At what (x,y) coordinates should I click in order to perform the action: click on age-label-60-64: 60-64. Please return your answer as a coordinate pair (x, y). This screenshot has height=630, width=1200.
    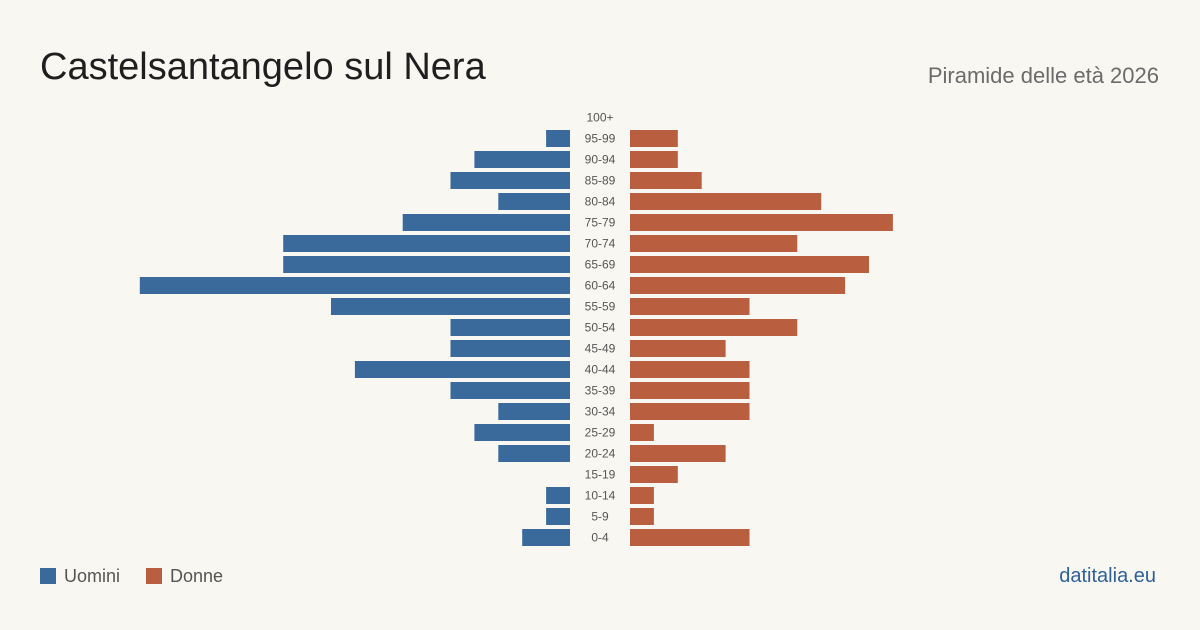
    Looking at the image, I should click on (600, 286).